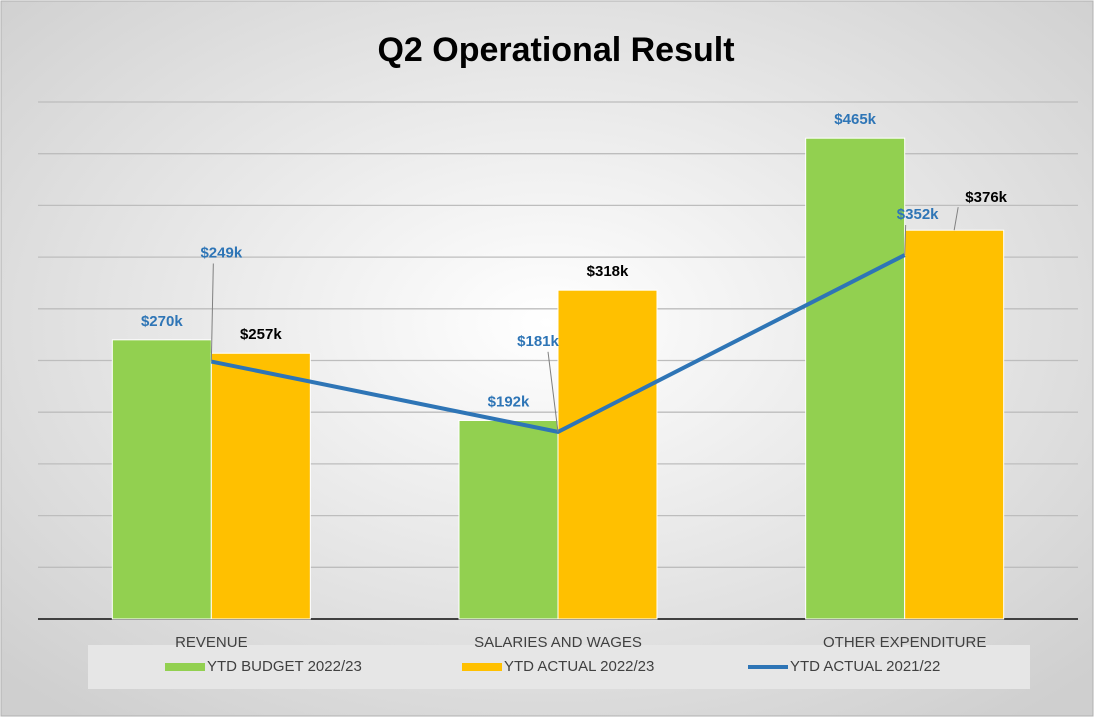  What do you see at coordinates (538, 341) in the screenshot?
I see `data-label: $181k` at bounding box center [538, 341].